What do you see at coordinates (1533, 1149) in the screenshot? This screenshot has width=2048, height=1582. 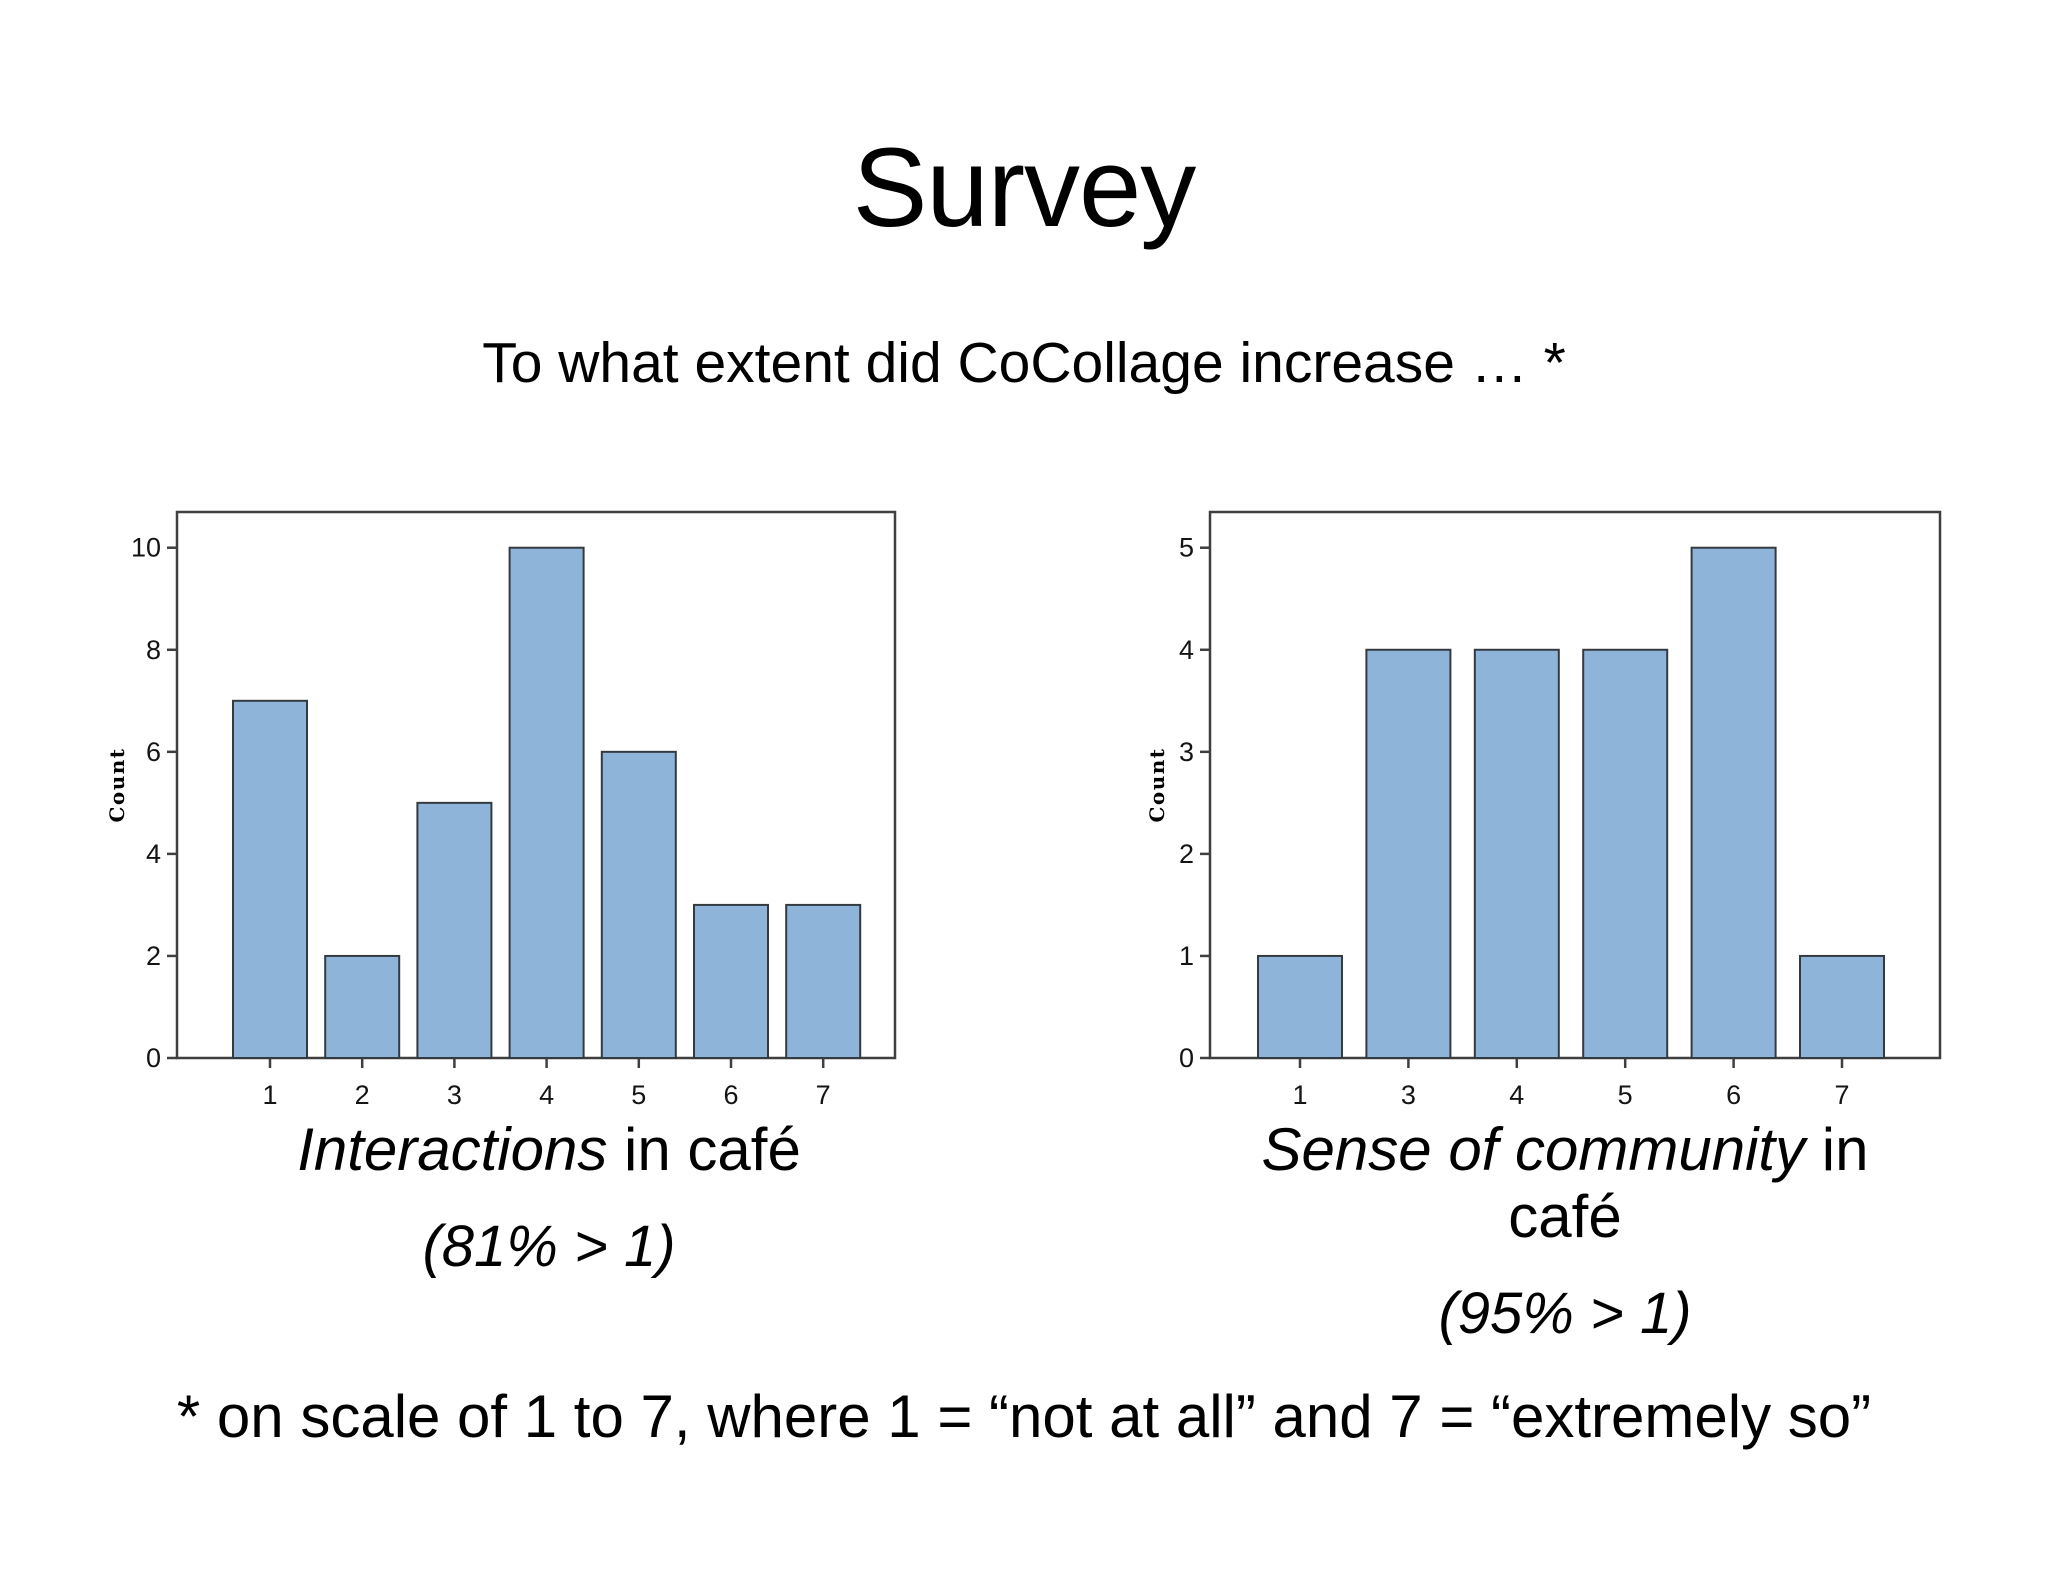 I see `caption-variable: Sense of community` at bounding box center [1533, 1149].